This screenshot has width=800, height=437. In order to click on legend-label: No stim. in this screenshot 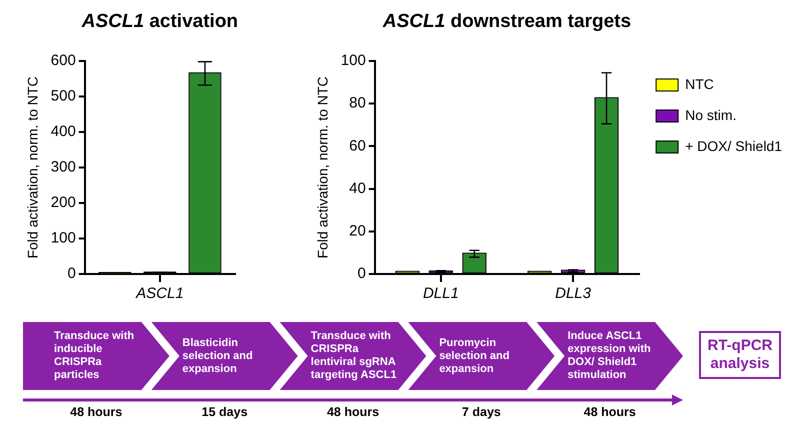, I will do `click(710, 114)`.